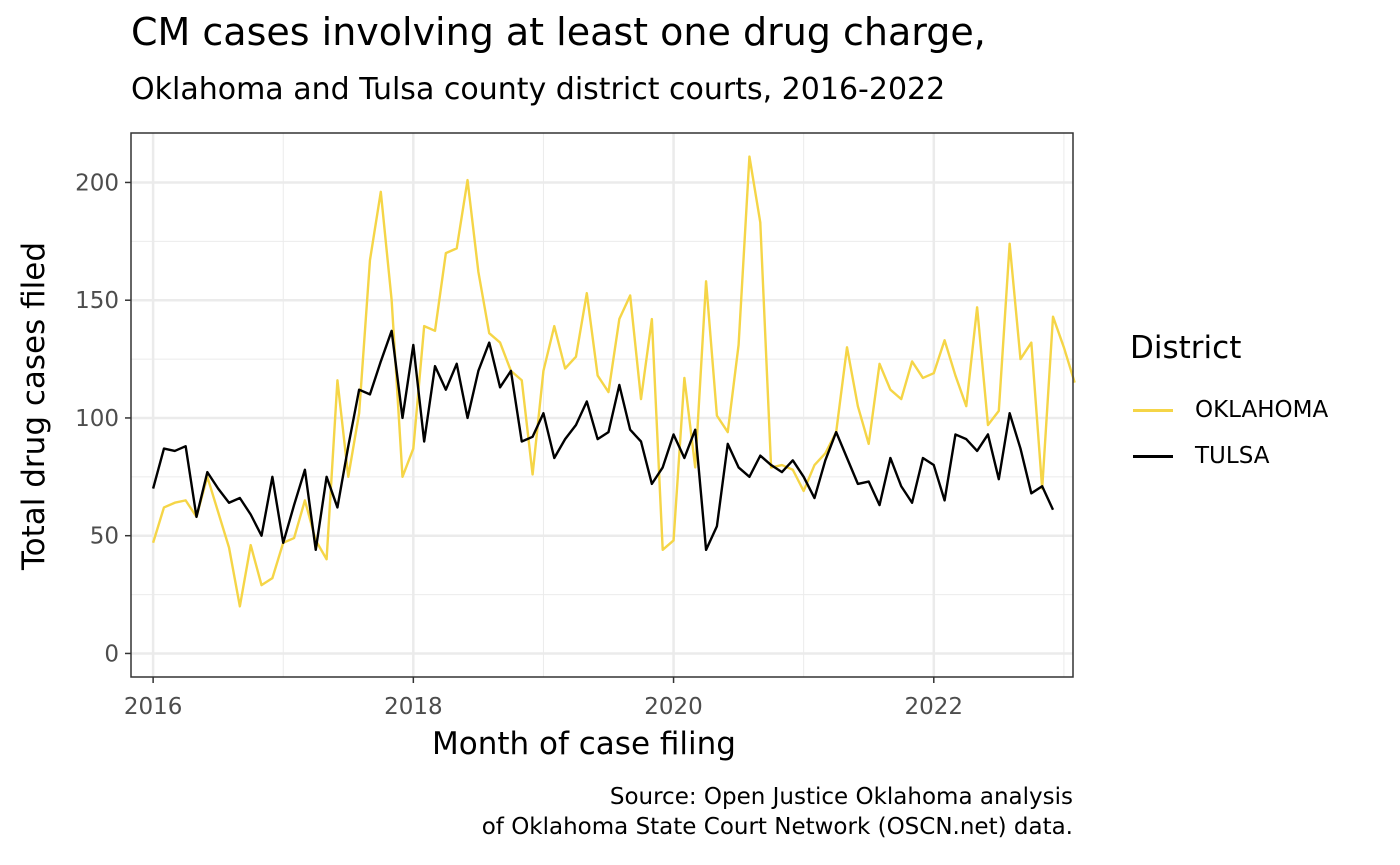  What do you see at coordinates (1153, 410) in the screenshot?
I see `legend-key-oklahoma` at bounding box center [1153, 410].